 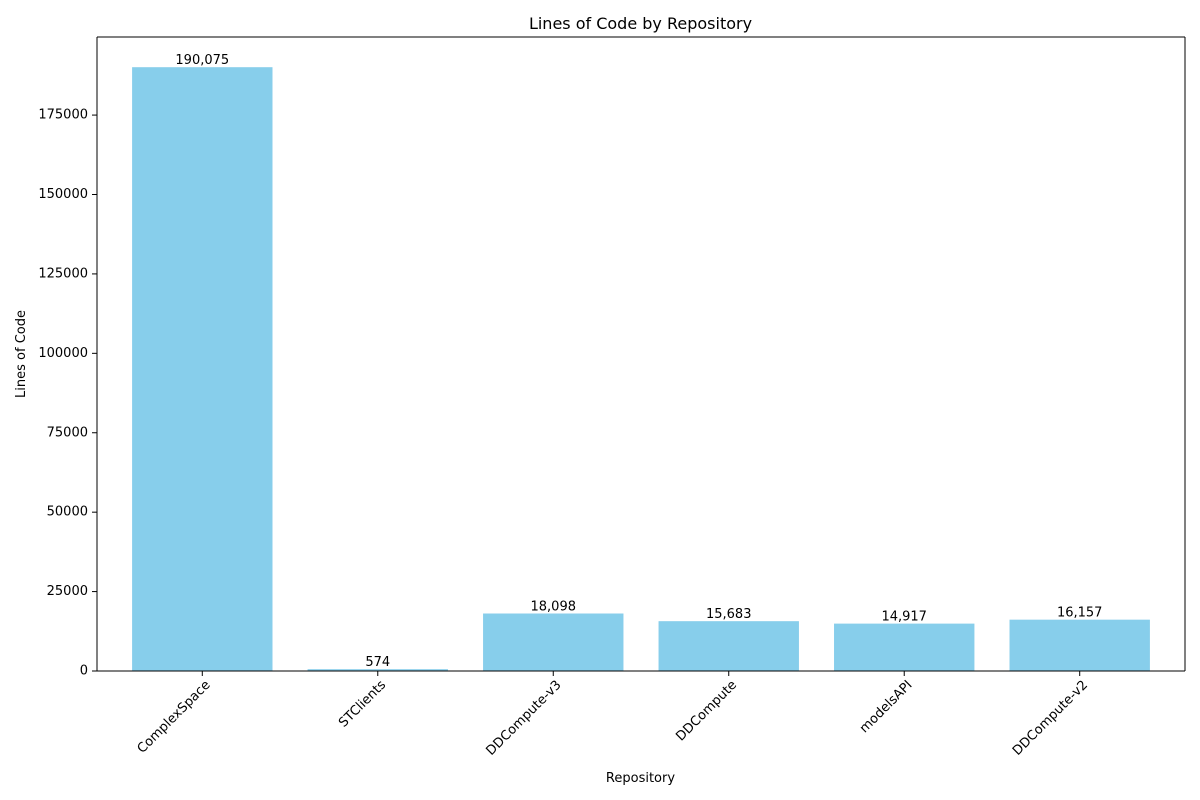 I want to click on y-tick-label-75000: 75000, so click(x=67, y=432).